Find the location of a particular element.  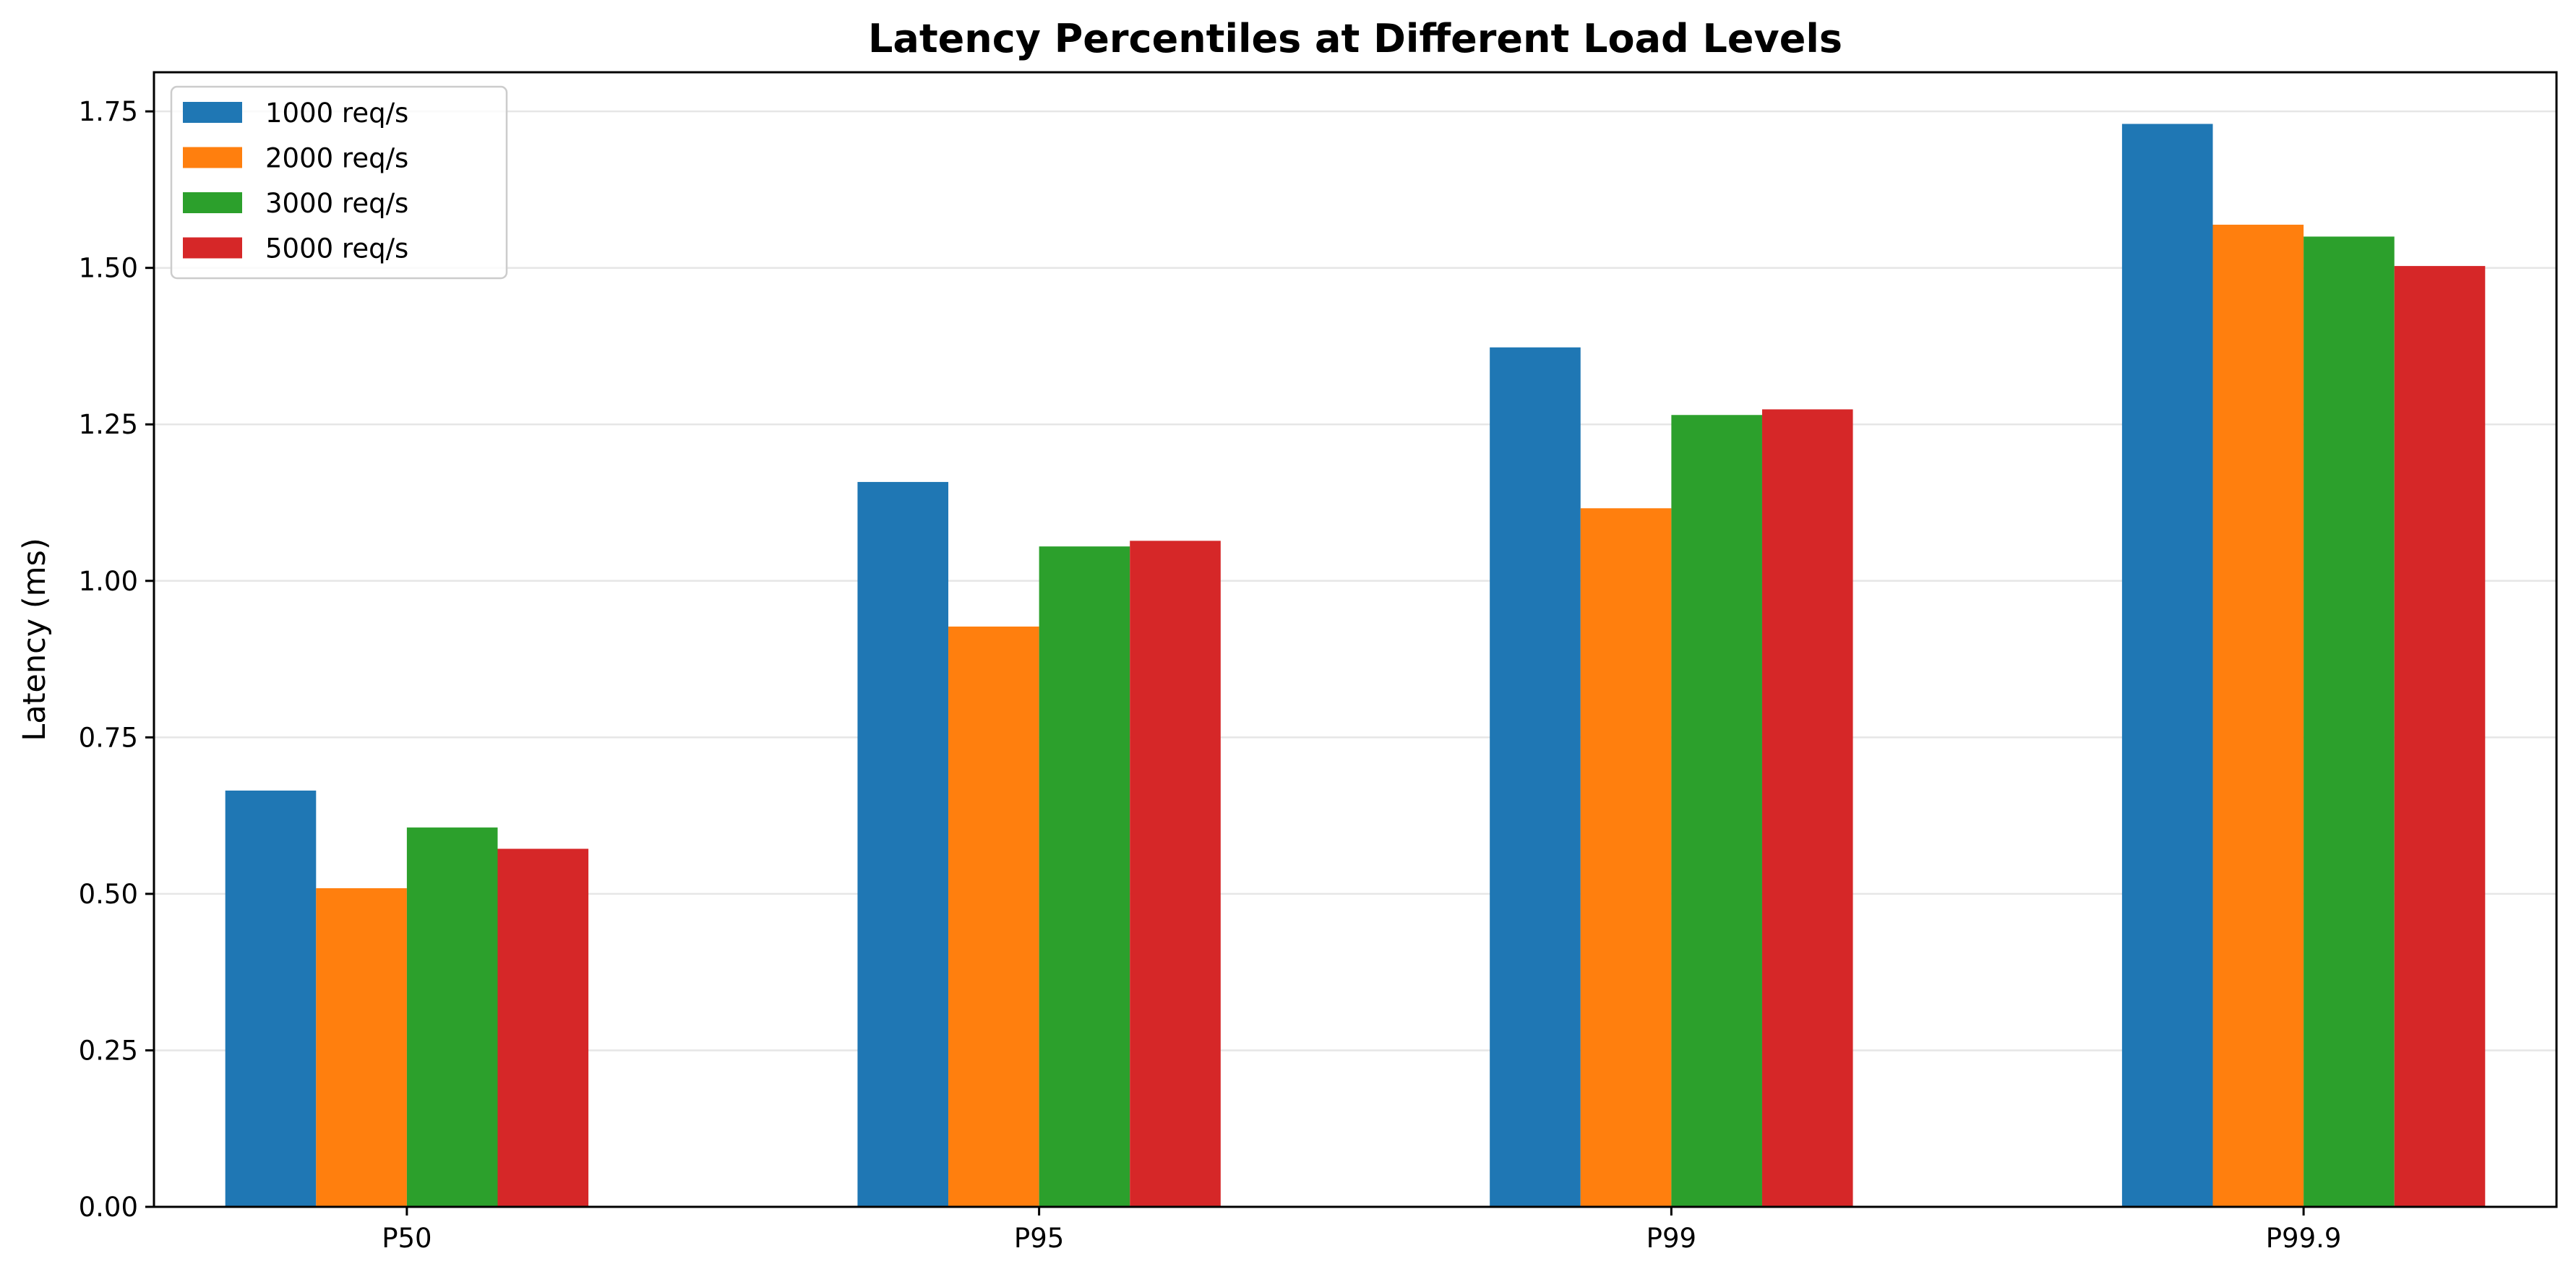

bar-p99-9-1000-req-s is located at coordinates (2167, 666).